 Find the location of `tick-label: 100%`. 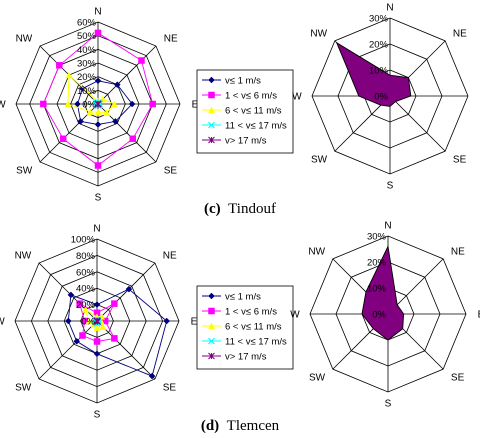

tick-label: 100% is located at coordinates (83, 240).